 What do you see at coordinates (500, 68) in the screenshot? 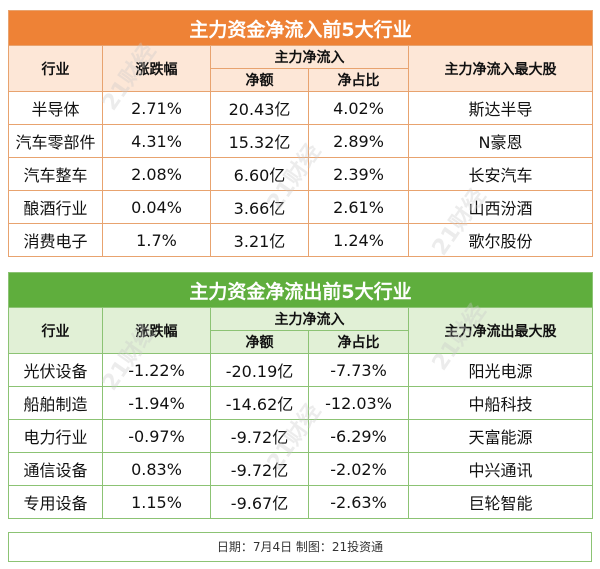
I see `header-top-stock: 主力净流入最大股` at bounding box center [500, 68].